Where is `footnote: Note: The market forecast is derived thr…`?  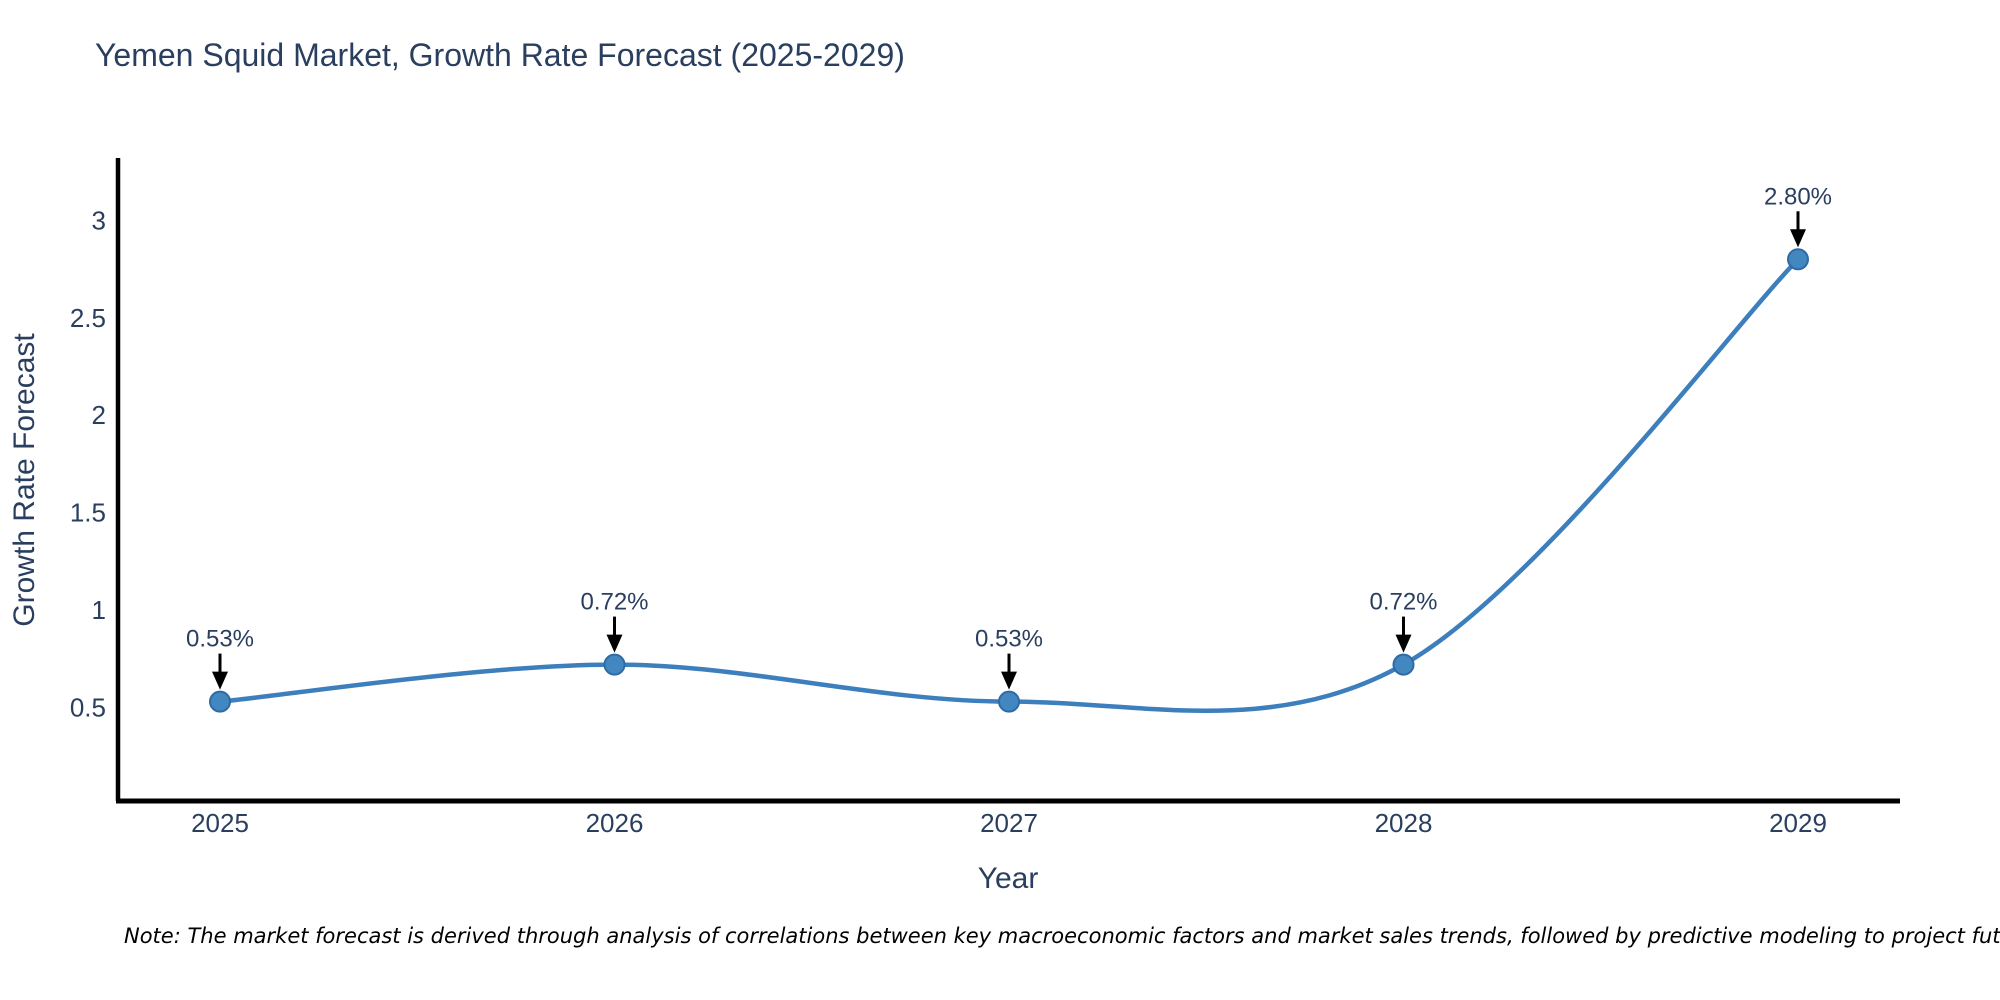
footnote: Note: The market forecast is derived thr… is located at coordinates (1062, 936).